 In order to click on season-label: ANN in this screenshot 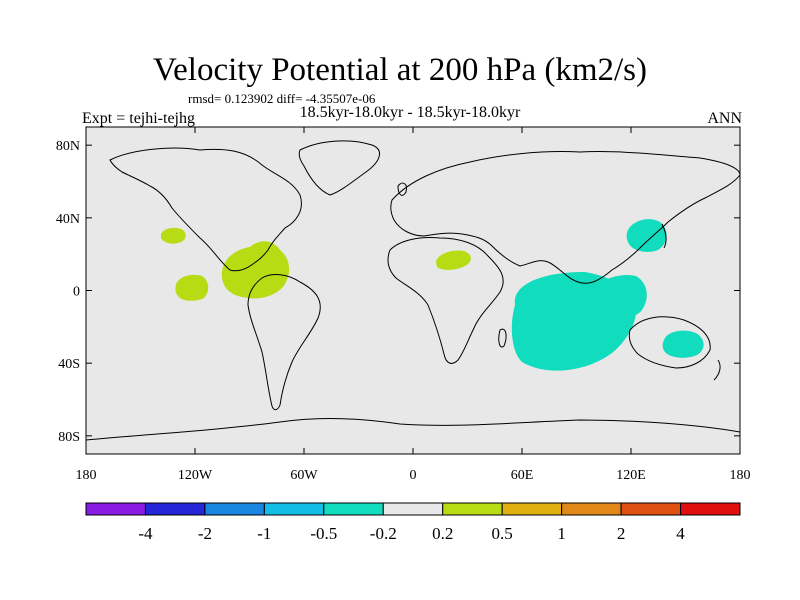, I will do `click(724, 118)`.